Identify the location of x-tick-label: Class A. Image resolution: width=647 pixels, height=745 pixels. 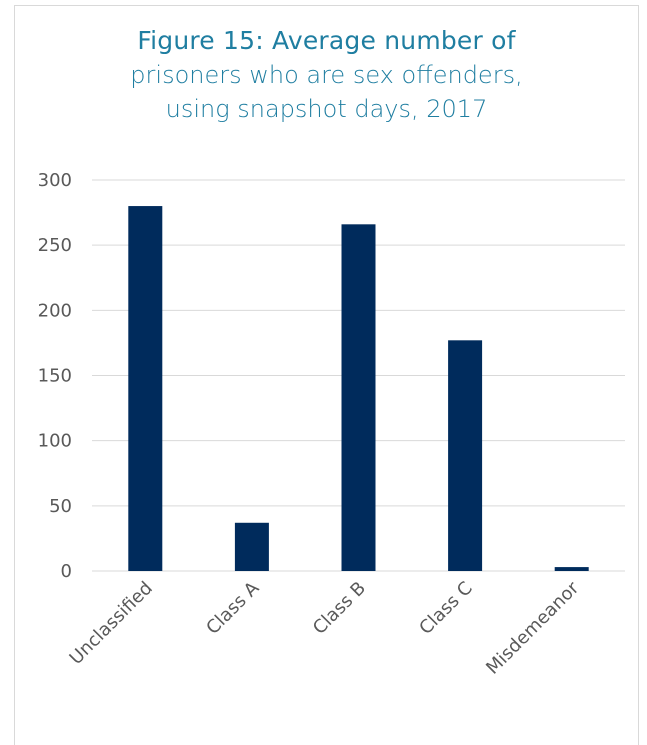
(233, 608).